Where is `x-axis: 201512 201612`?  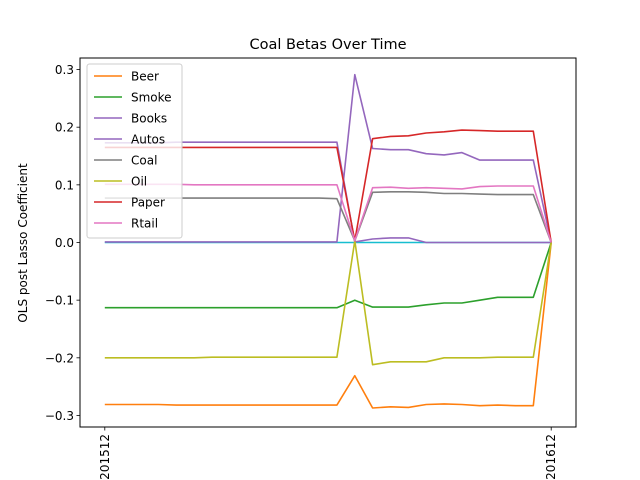
x-axis: 201512 201612 is located at coordinates (328, 453).